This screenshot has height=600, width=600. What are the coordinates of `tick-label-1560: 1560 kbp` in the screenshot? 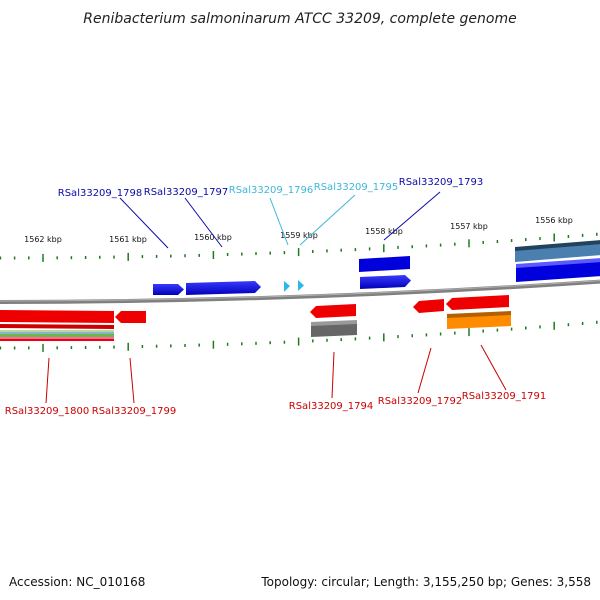 It's located at (213, 237).